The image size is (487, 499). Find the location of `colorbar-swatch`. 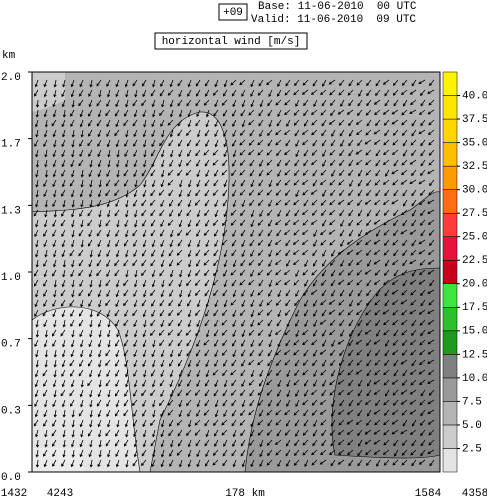

colorbar-swatch is located at coordinates (450, 201).